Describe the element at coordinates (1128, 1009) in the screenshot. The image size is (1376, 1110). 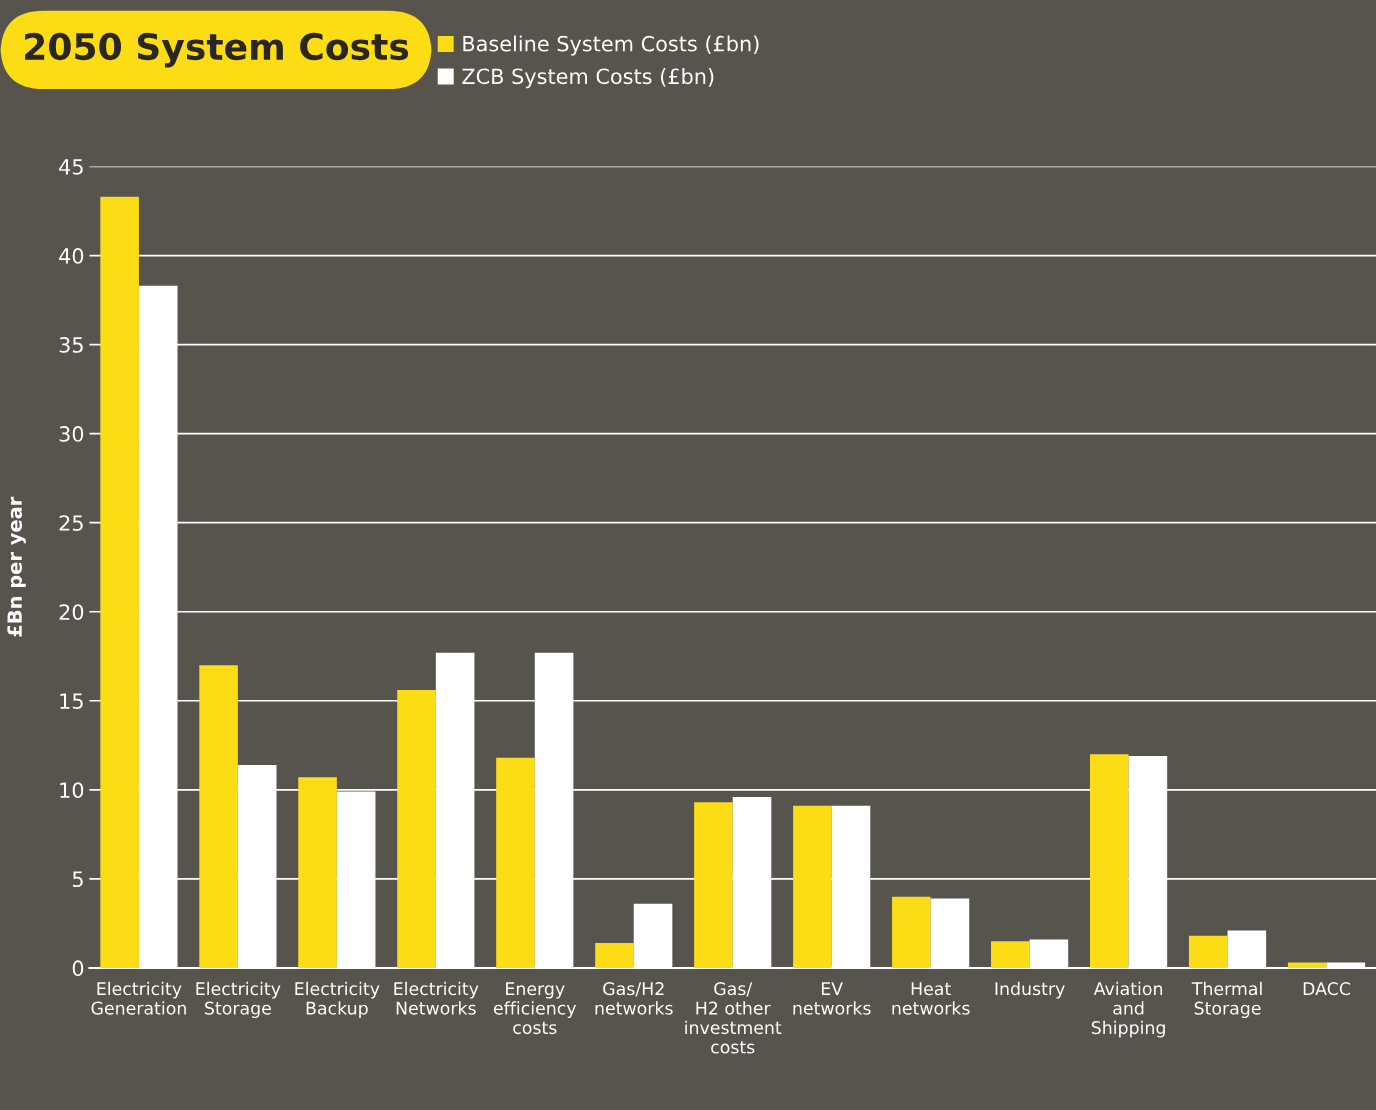
I see `x-tick-label: Aviation and Shipping` at that location.